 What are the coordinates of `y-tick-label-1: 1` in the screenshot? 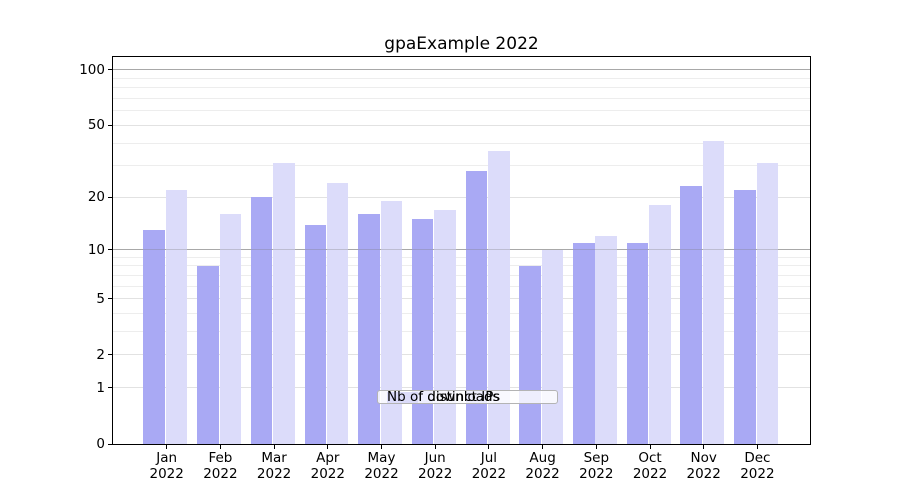 It's located at (100, 387).